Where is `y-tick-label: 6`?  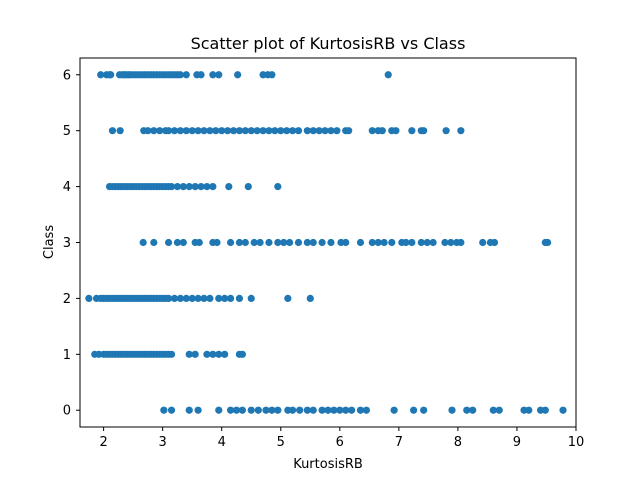
y-tick-label: 6 is located at coordinates (67, 75).